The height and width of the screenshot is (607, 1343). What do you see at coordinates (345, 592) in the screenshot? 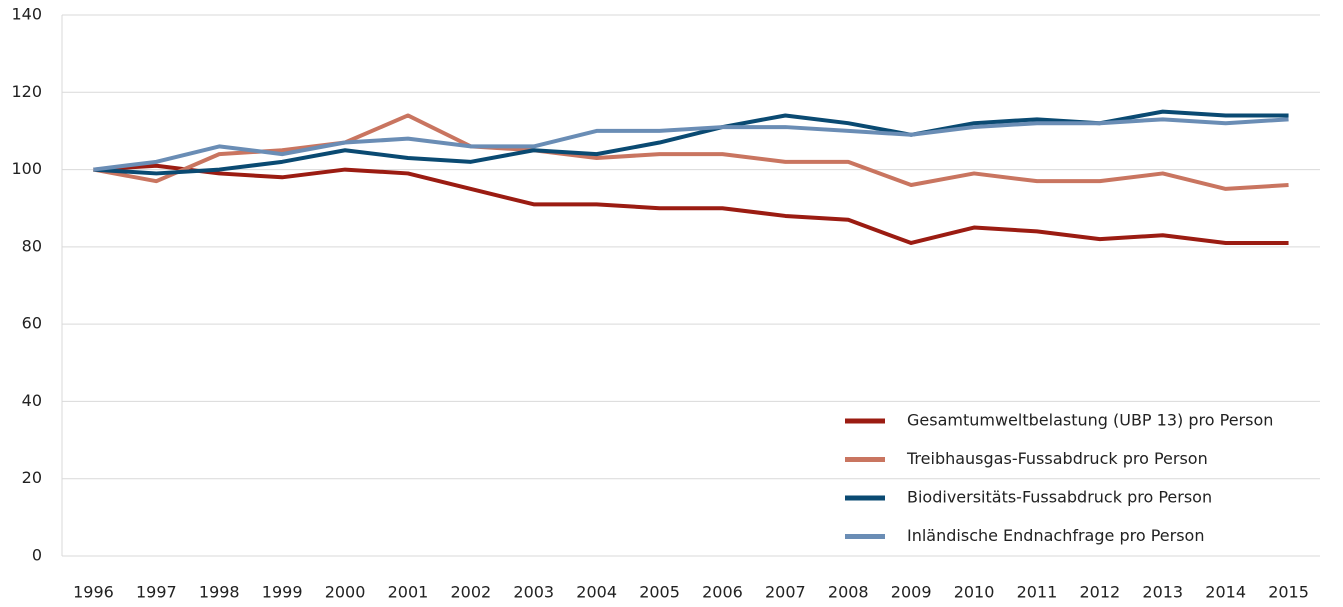
I see `x-tick-label: 2000` at bounding box center [345, 592].